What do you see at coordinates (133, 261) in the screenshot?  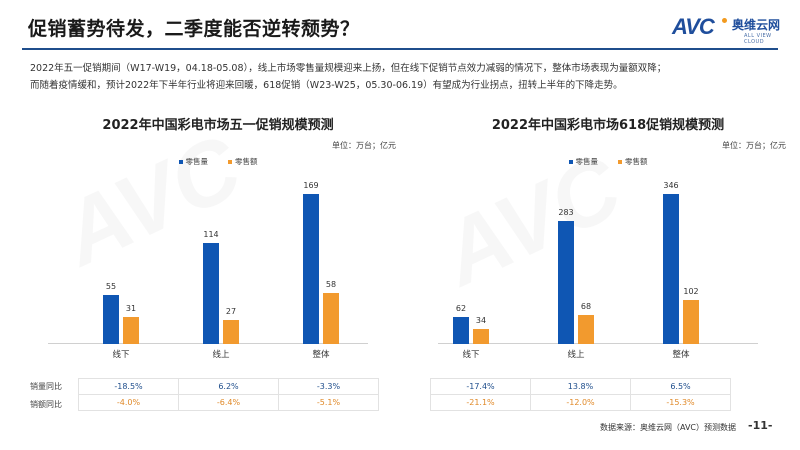 I see `bar-group: 55 31` at bounding box center [133, 261].